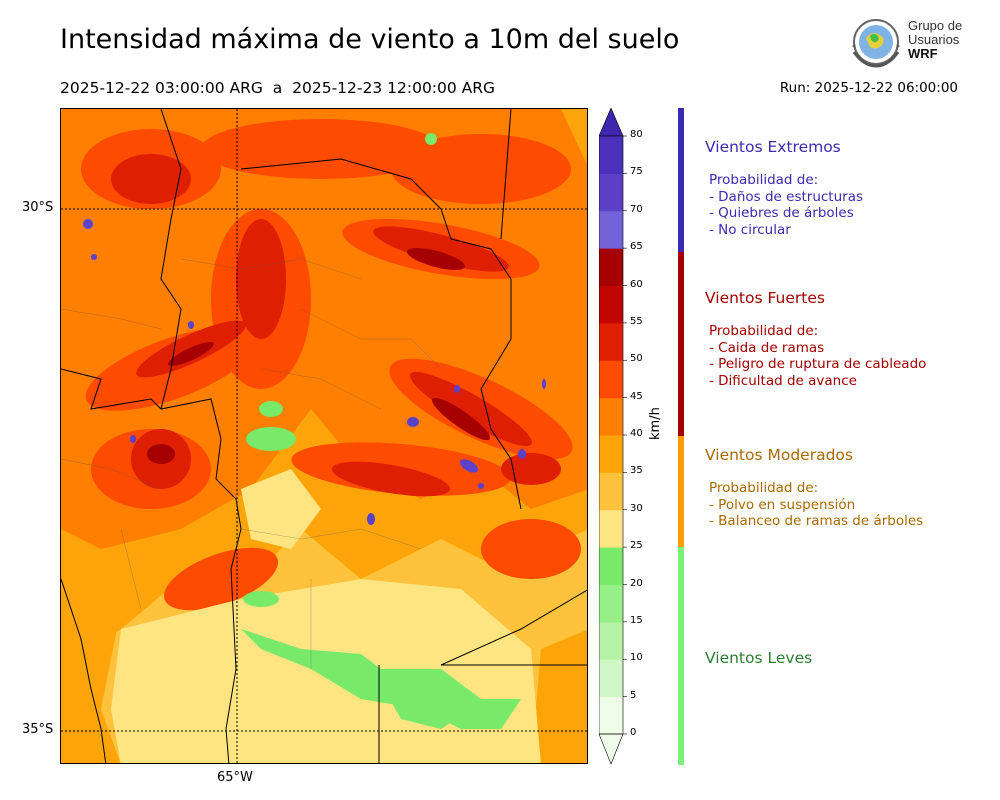 The image size is (1000, 800). What do you see at coordinates (935, 25) in the screenshot?
I see `logo-line-1: Grupo de` at bounding box center [935, 25].